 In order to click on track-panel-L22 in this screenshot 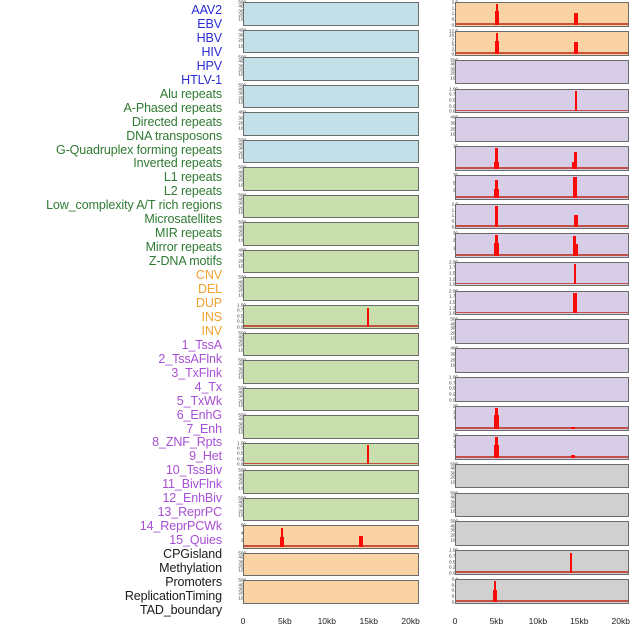, I will do `click(331, 592)`.